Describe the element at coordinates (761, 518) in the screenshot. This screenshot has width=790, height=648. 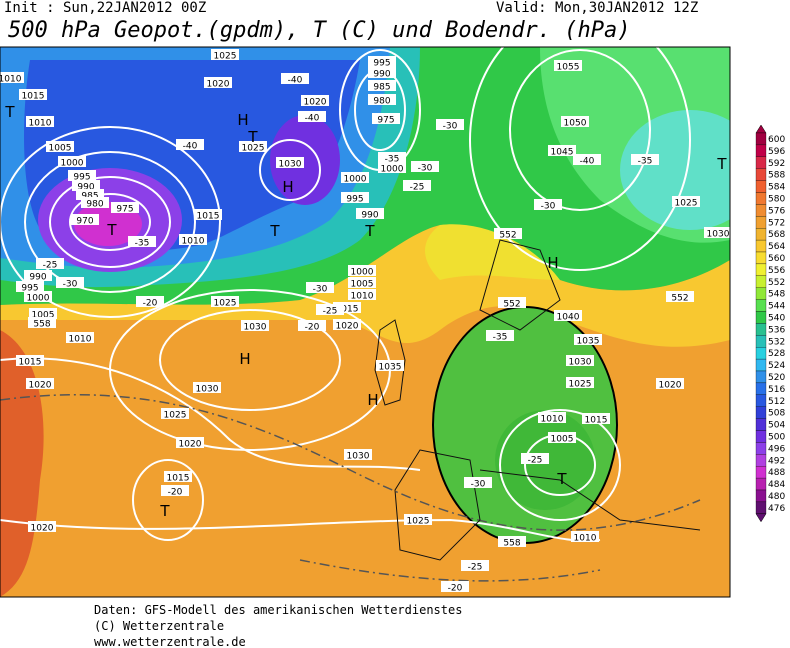
I see `colorbar-cap` at that location.